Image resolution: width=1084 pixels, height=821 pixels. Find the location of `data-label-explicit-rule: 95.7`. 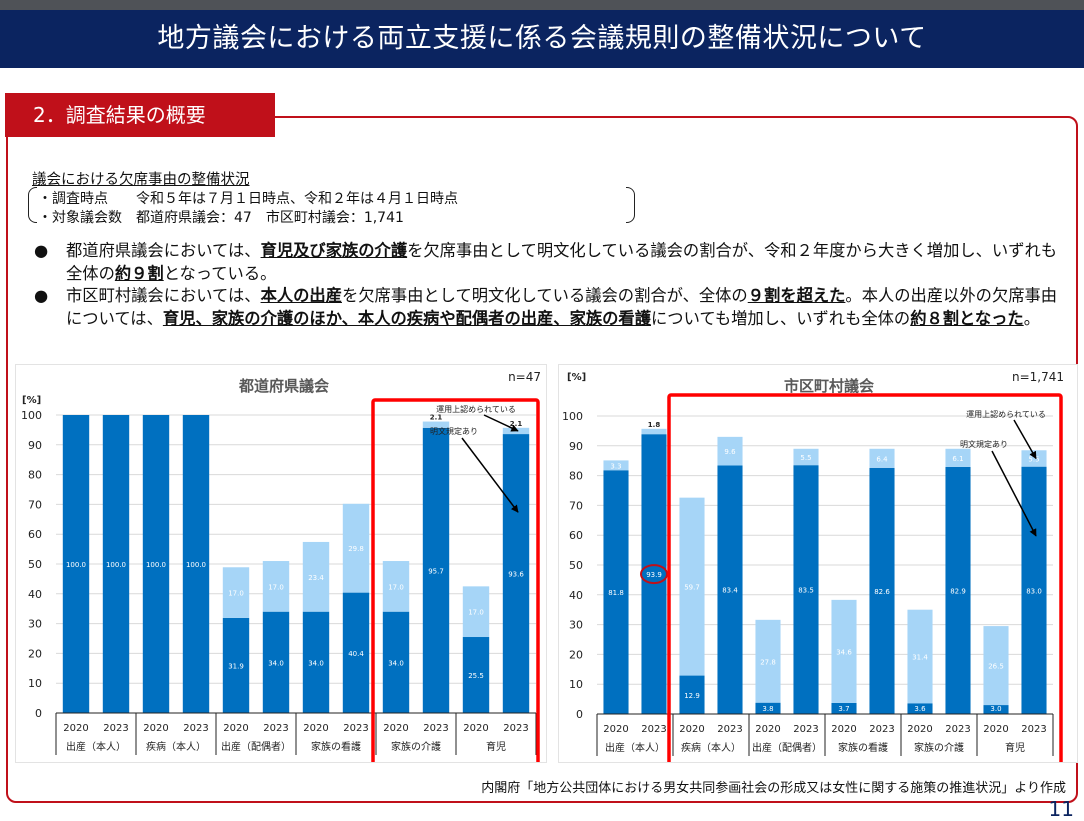

data-label-explicit-rule: 95.7 is located at coordinates (436, 571).